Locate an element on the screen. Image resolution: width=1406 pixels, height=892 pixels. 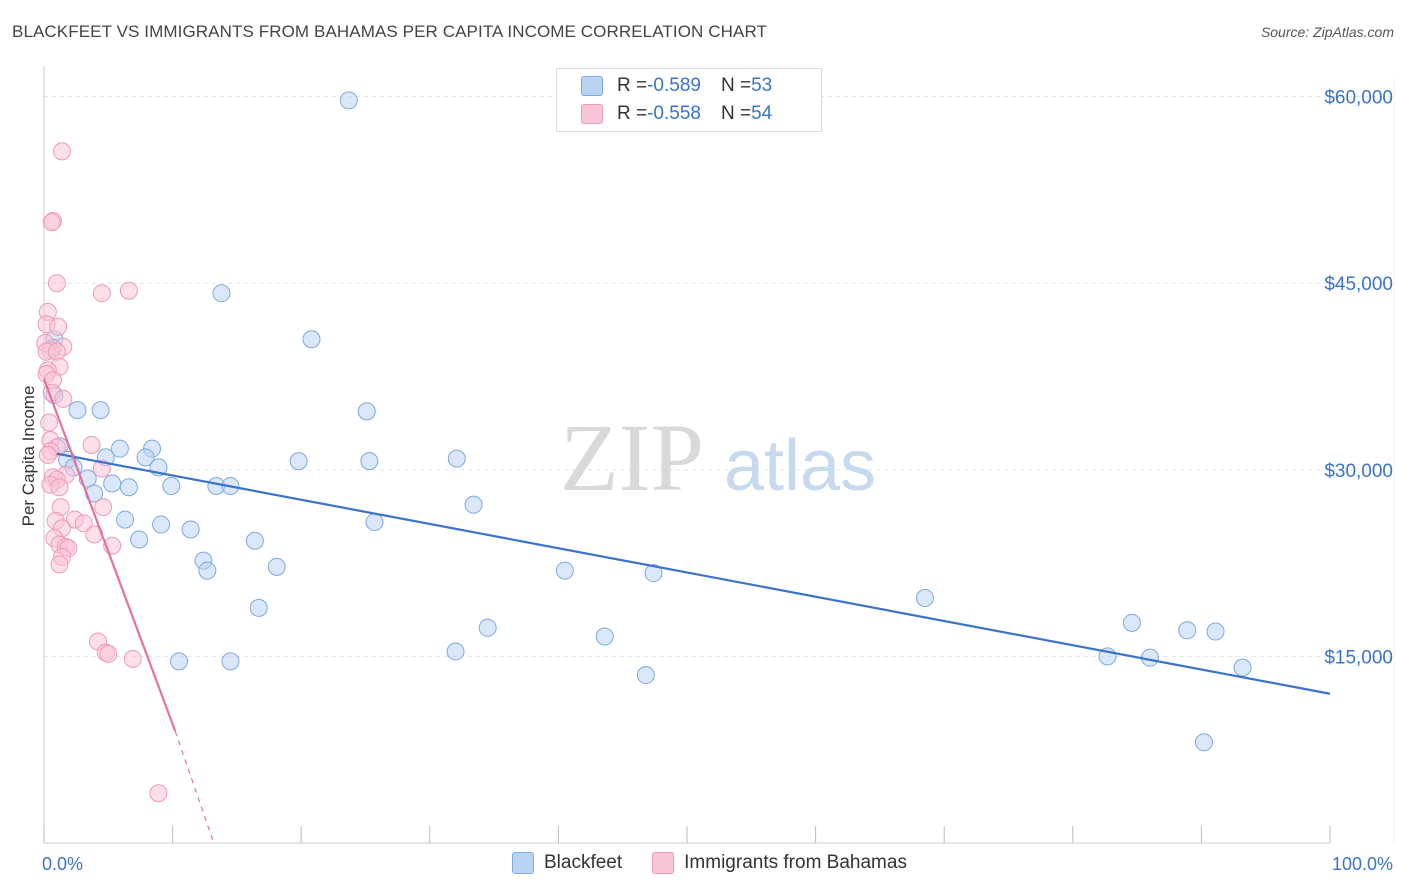
legend-r-value: -0.589 is located at coordinates (674, 85).